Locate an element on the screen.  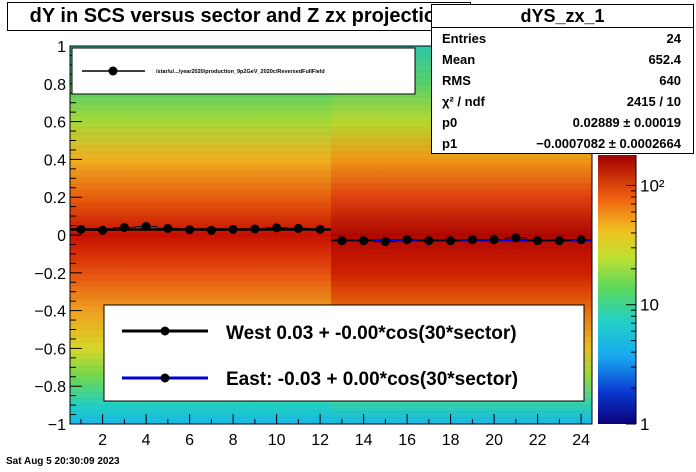
y-tick-label: −0.6 is located at coordinates (50, 349).